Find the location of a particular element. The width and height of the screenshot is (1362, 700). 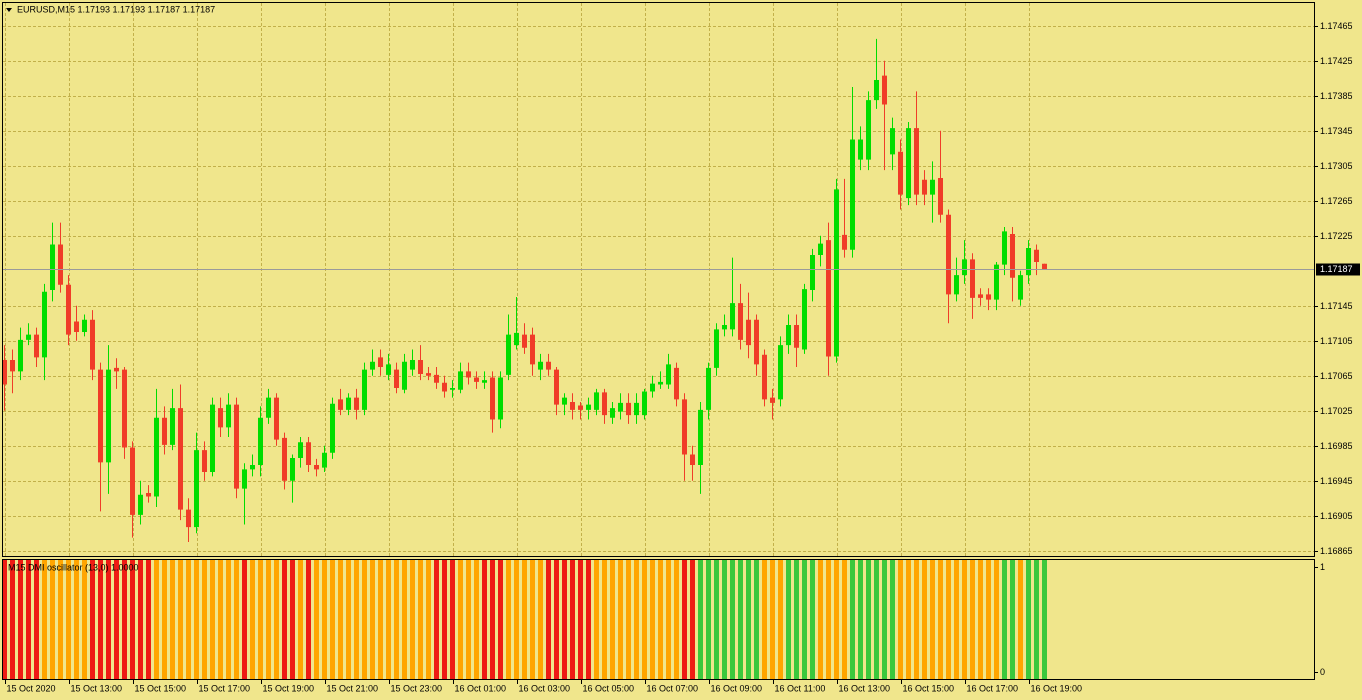

y-tick-label: 1.16865 is located at coordinates (1336, 551).